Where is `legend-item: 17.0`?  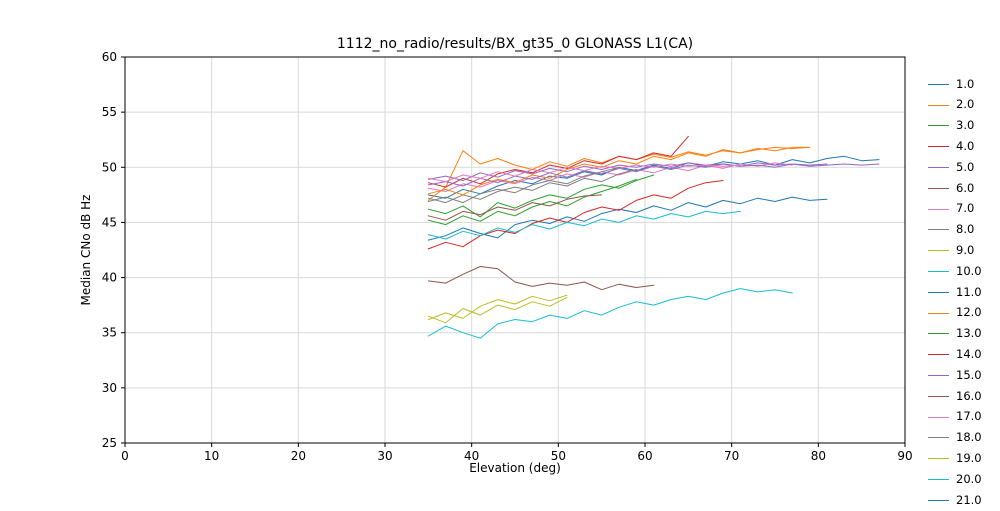
legend-item: 17.0 is located at coordinates (964, 417).